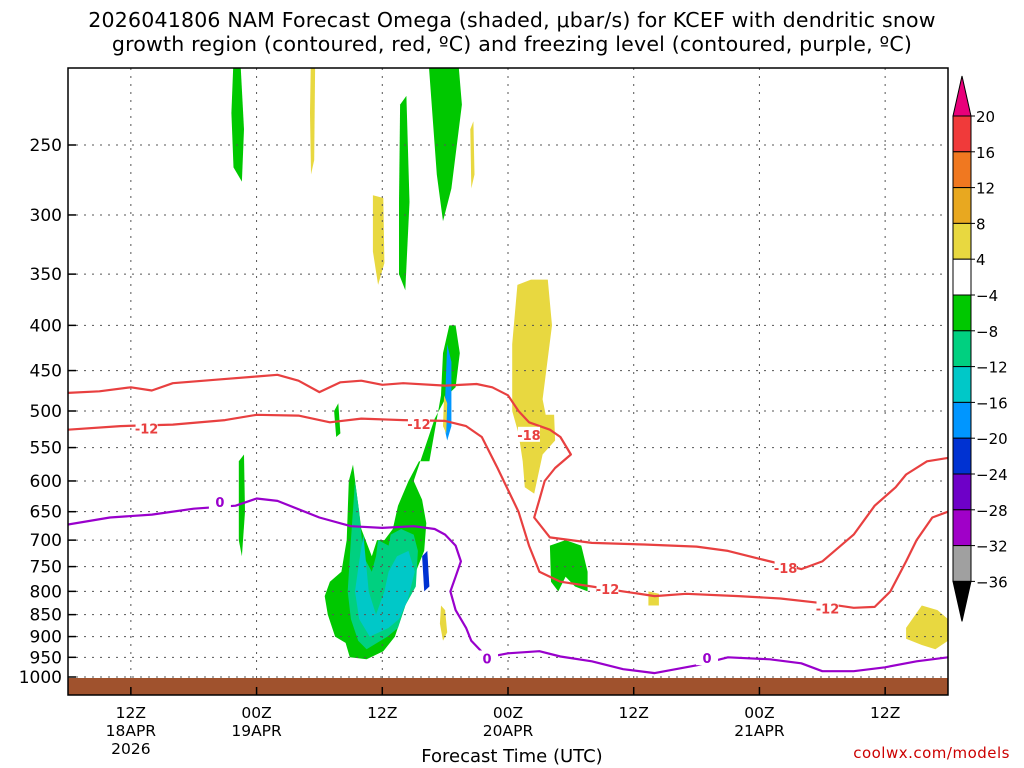 This screenshot has width=1024, height=768. Describe the element at coordinates (46, 638) in the screenshot. I see `y-tick-label-900: 900` at that location.